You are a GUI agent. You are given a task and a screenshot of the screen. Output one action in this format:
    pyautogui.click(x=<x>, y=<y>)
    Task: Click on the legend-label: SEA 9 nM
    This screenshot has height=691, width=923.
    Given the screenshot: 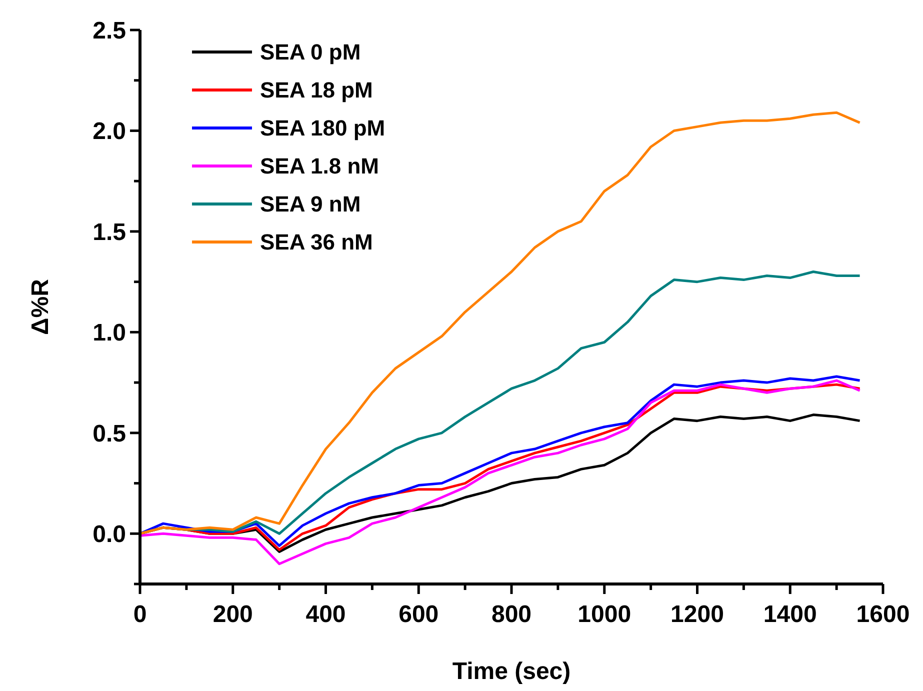 What is the action you would take?
    pyautogui.click(x=310, y=204)
    